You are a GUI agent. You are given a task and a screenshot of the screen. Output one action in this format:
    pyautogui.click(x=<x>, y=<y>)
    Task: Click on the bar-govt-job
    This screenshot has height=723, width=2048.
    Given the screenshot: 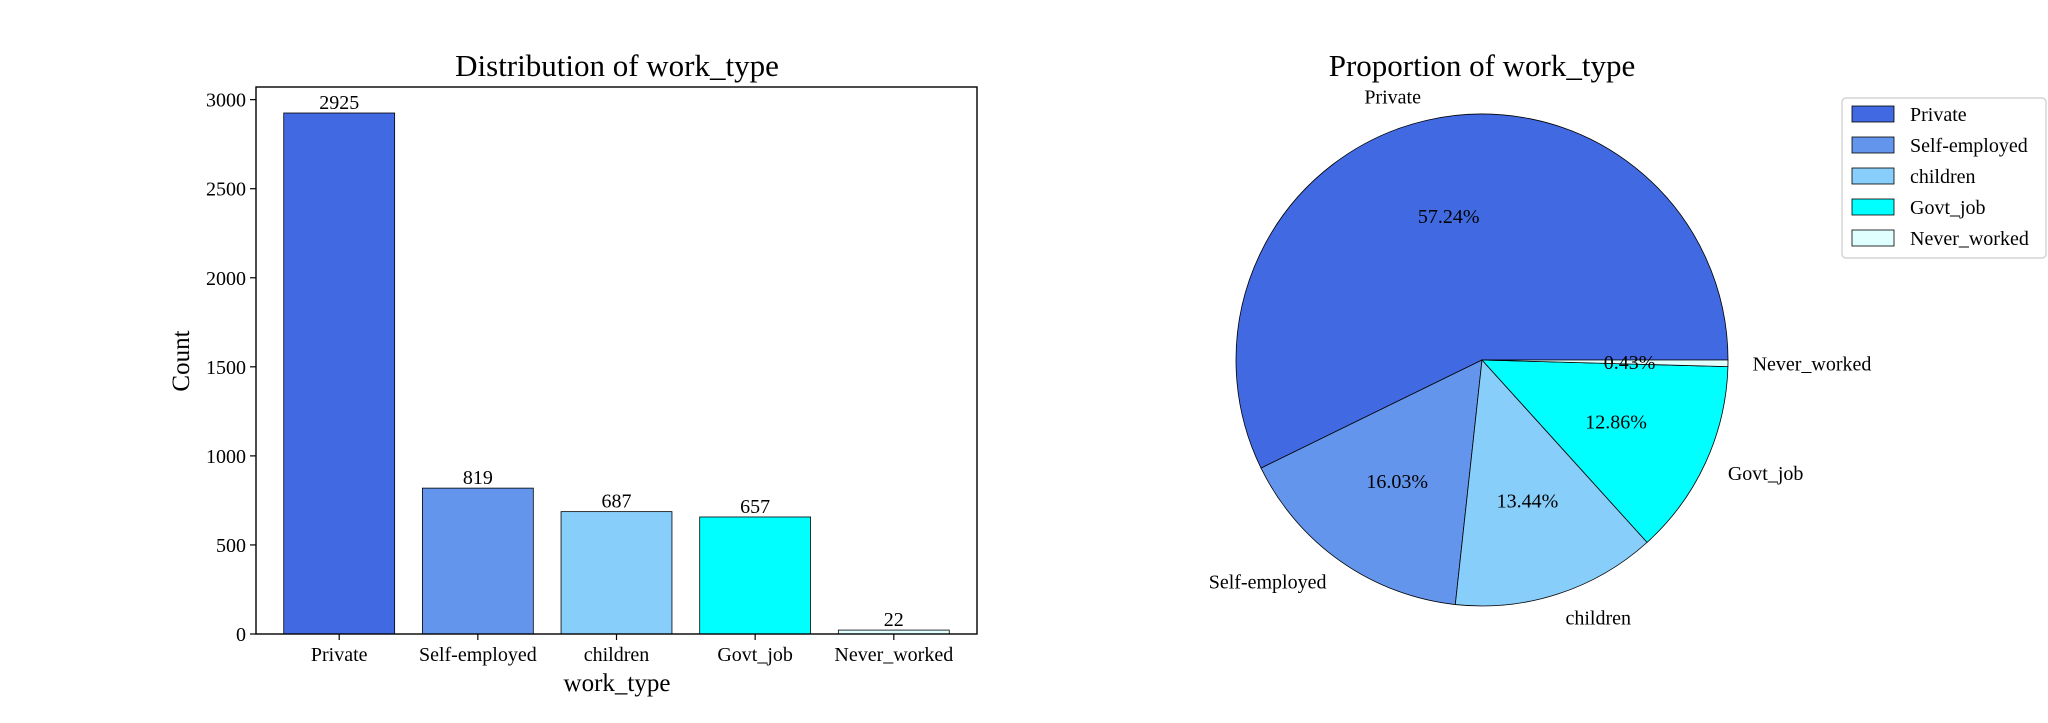 What is the action you would take?
    pyautogui.click(x=755, y=575)
    